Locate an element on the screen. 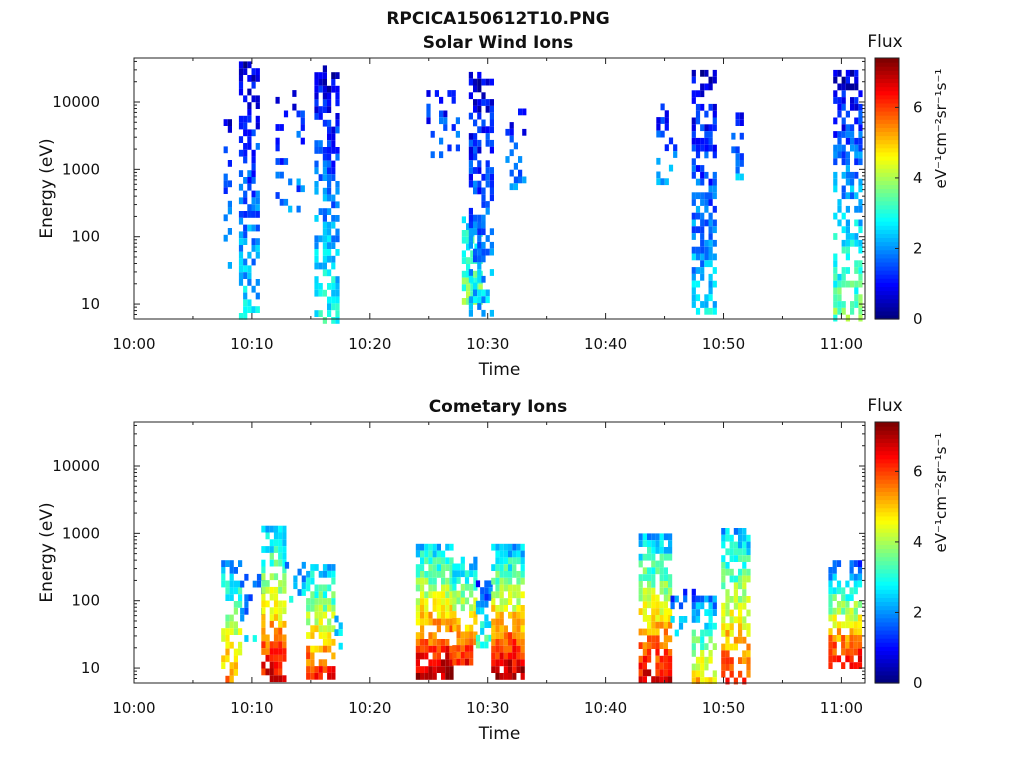 The image size is (1024, 768). colorbar-title: Flux is located at coordinates (884, 42).